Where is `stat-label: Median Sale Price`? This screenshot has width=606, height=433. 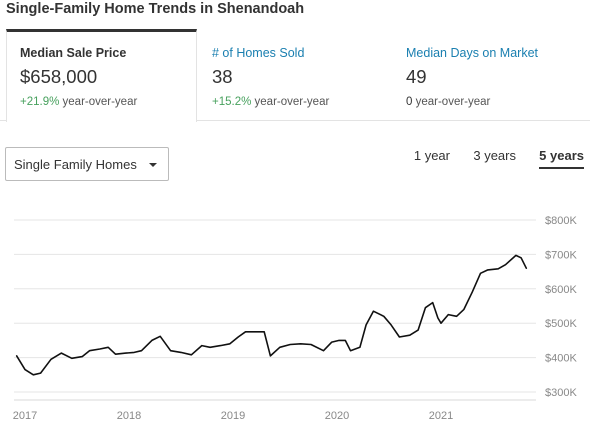
stat-label: Median Sale Price is located at coordinates (73, 53).